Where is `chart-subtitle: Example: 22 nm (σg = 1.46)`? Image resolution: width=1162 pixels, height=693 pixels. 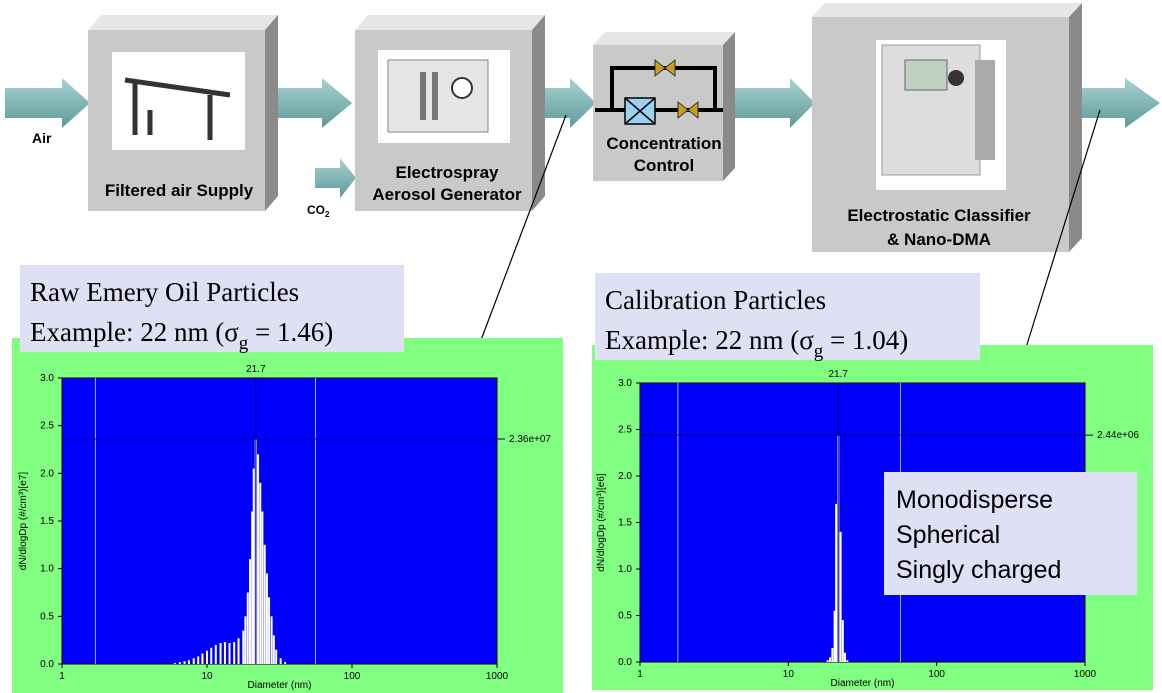 chart-subtitle: Example: 22 nm (σg = 1.46) is located at coordinates (181, 335).